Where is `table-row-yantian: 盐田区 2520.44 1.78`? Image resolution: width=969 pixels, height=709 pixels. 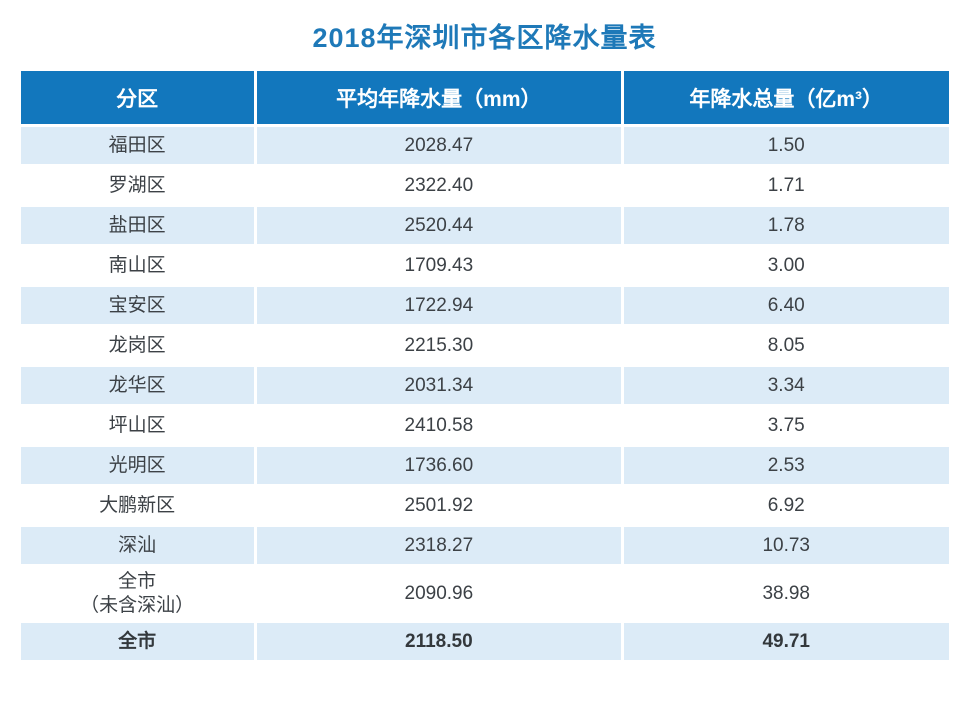
table-row-yantian: 盐田区 2520.44 1.78 is located at coordinates (484, 225).